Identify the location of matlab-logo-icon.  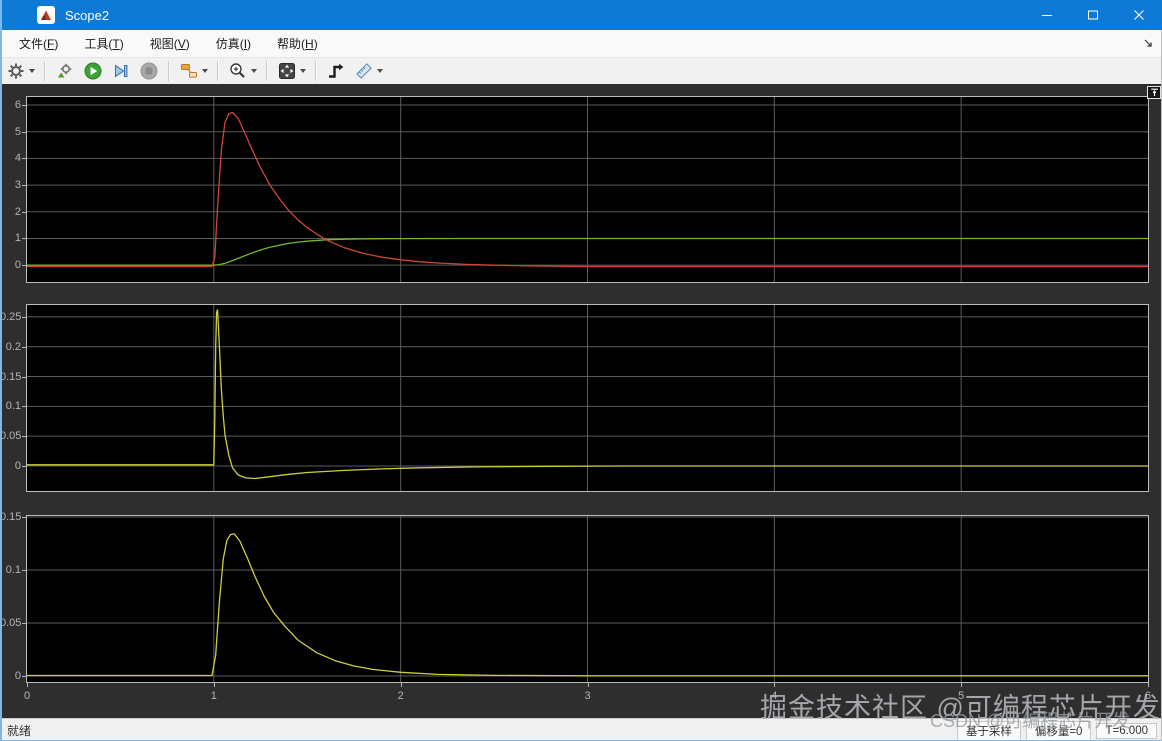
(46, 15).